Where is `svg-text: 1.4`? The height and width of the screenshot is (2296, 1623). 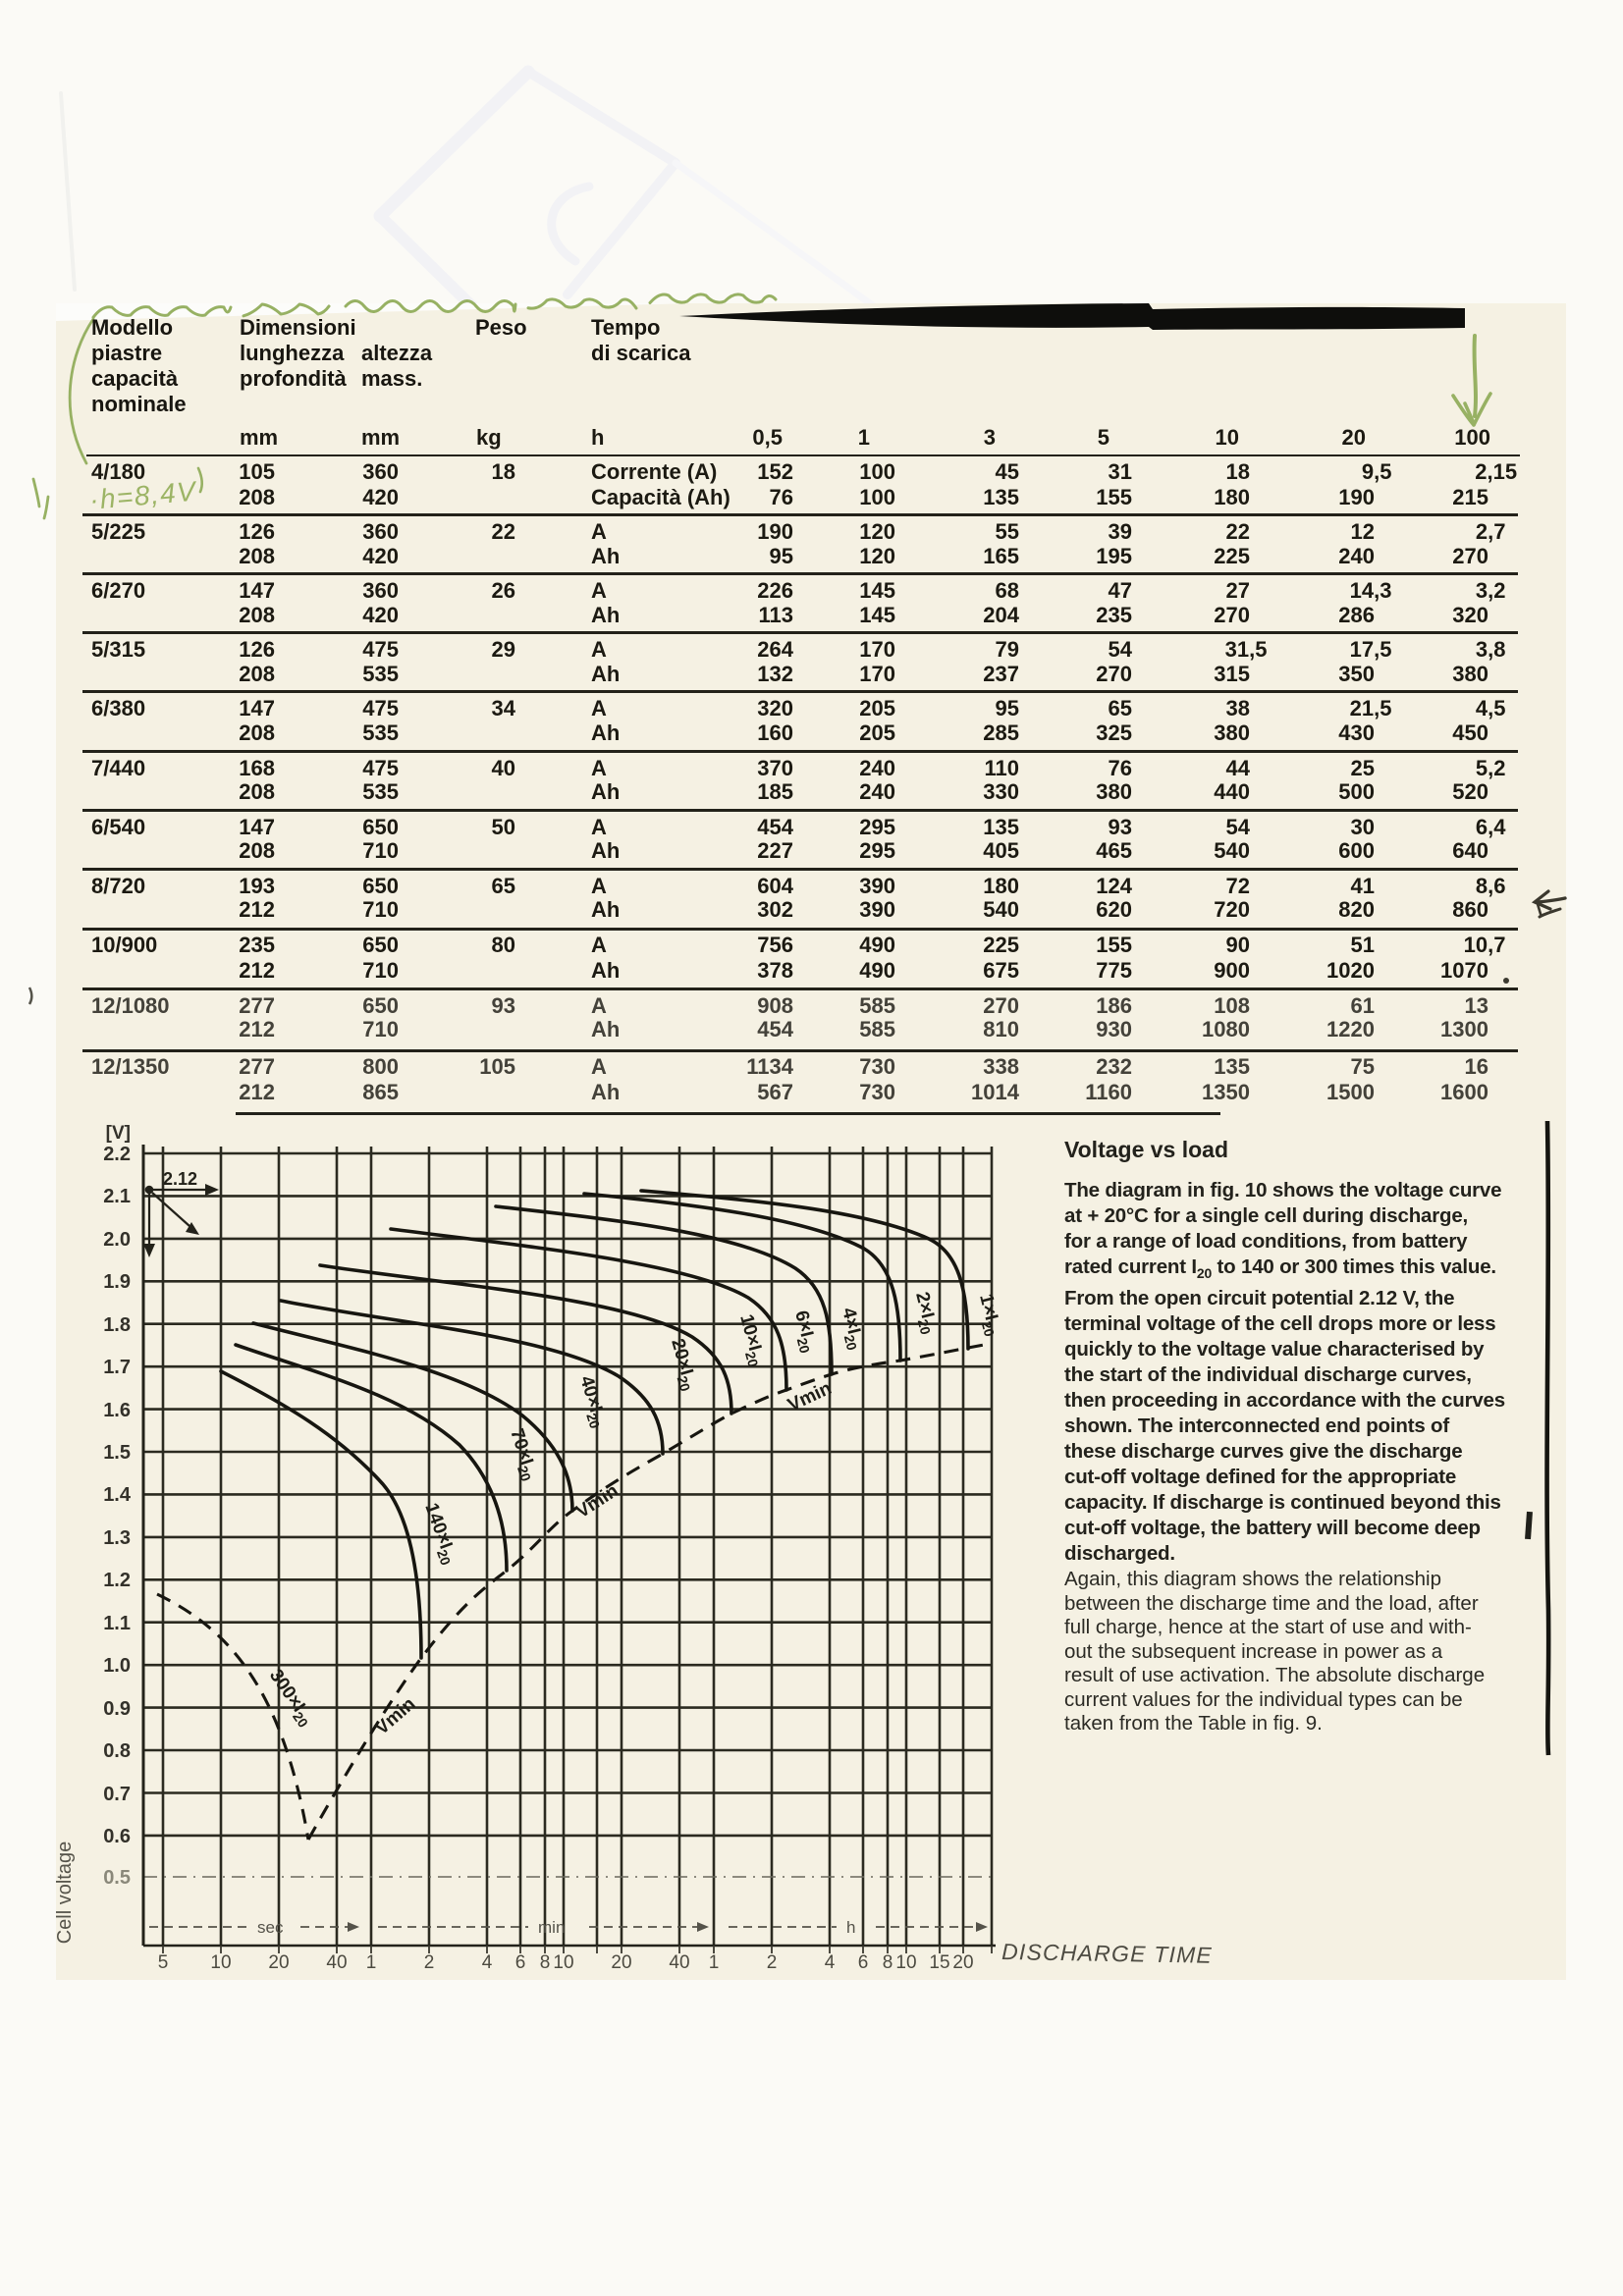
svg-text: 1.4 is located at coordinates (117, 1495).